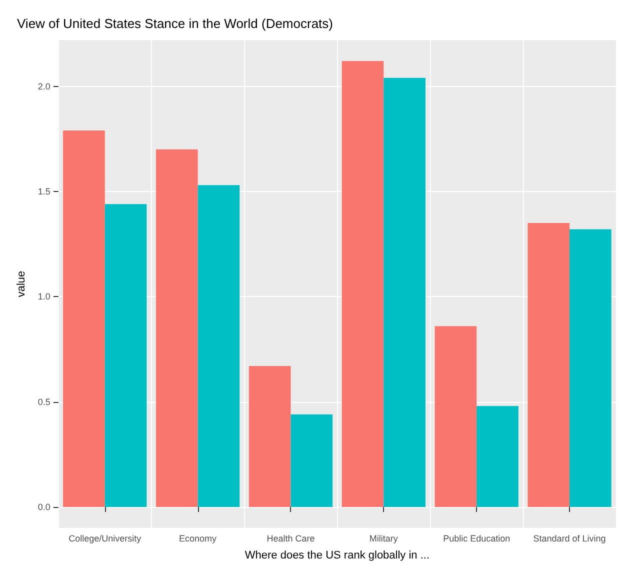  Describe the element at coordinates (105, 539) in the screenshot. I see `x-tick-label: College/University` at that location.